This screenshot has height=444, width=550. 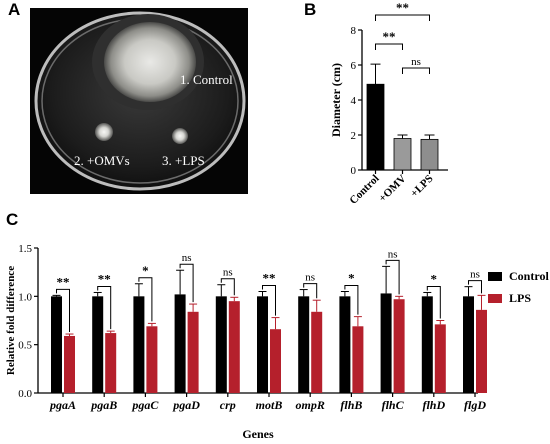 What do you see at coordinates (183, 160) in the screenshot?
I see `photo-label-lps: 3. +LPS` at bounding box center [183, 160].